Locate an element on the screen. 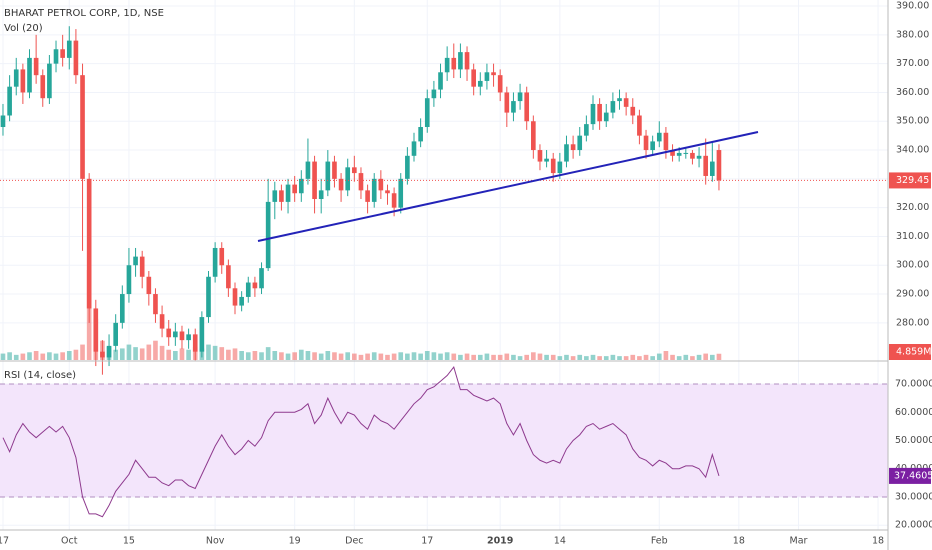 This screenshot has height=550, width=932. x-tick-label: Feb is located at coordinates (659, 541).